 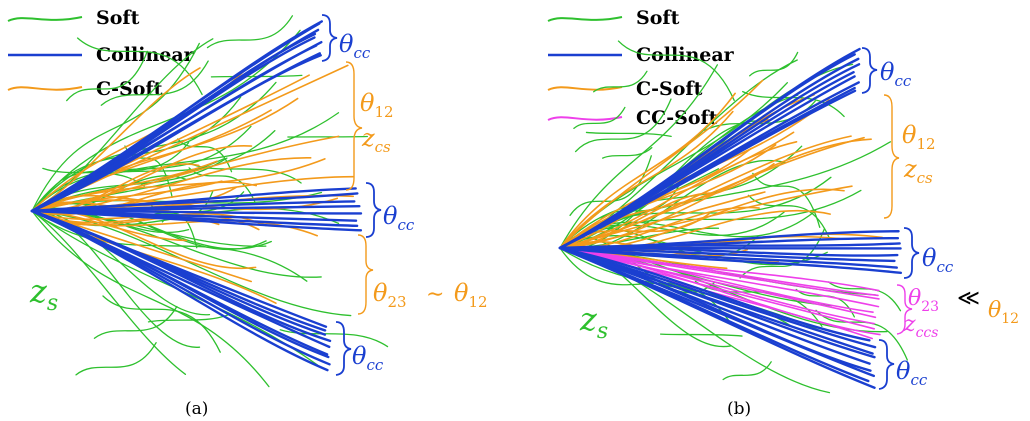 I want to click on z-s-b: zs, so click(x=593, y=322).